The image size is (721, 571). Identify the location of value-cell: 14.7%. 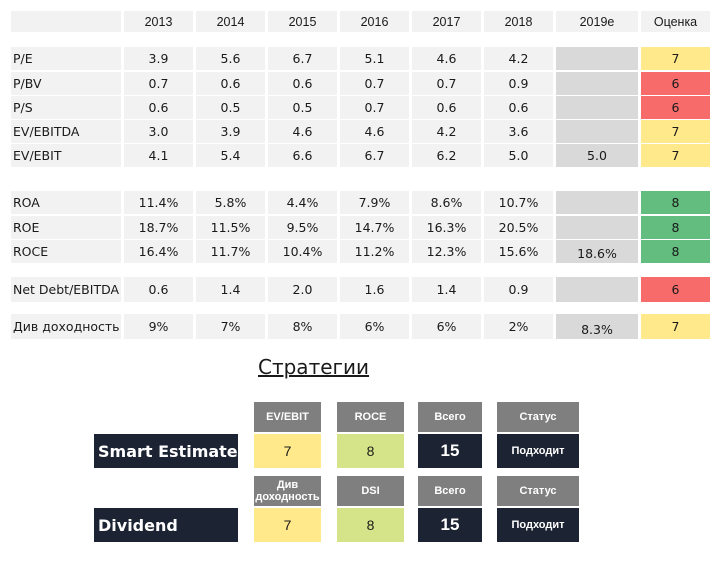
(374, 227).